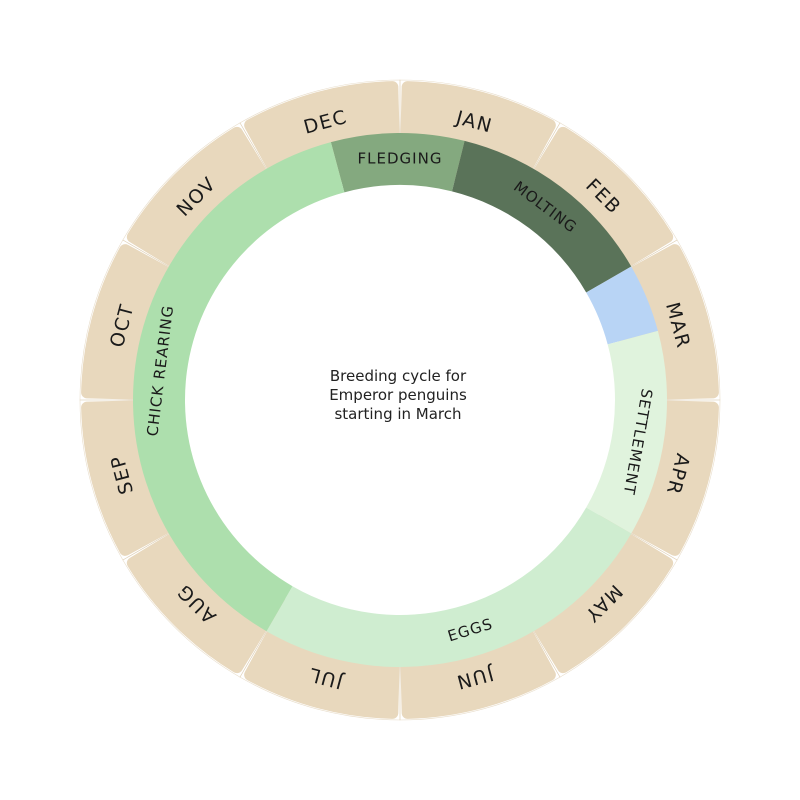 The image size is (800, 800). I want to click on center-text: Breeding cycle for, so click(398, 376).